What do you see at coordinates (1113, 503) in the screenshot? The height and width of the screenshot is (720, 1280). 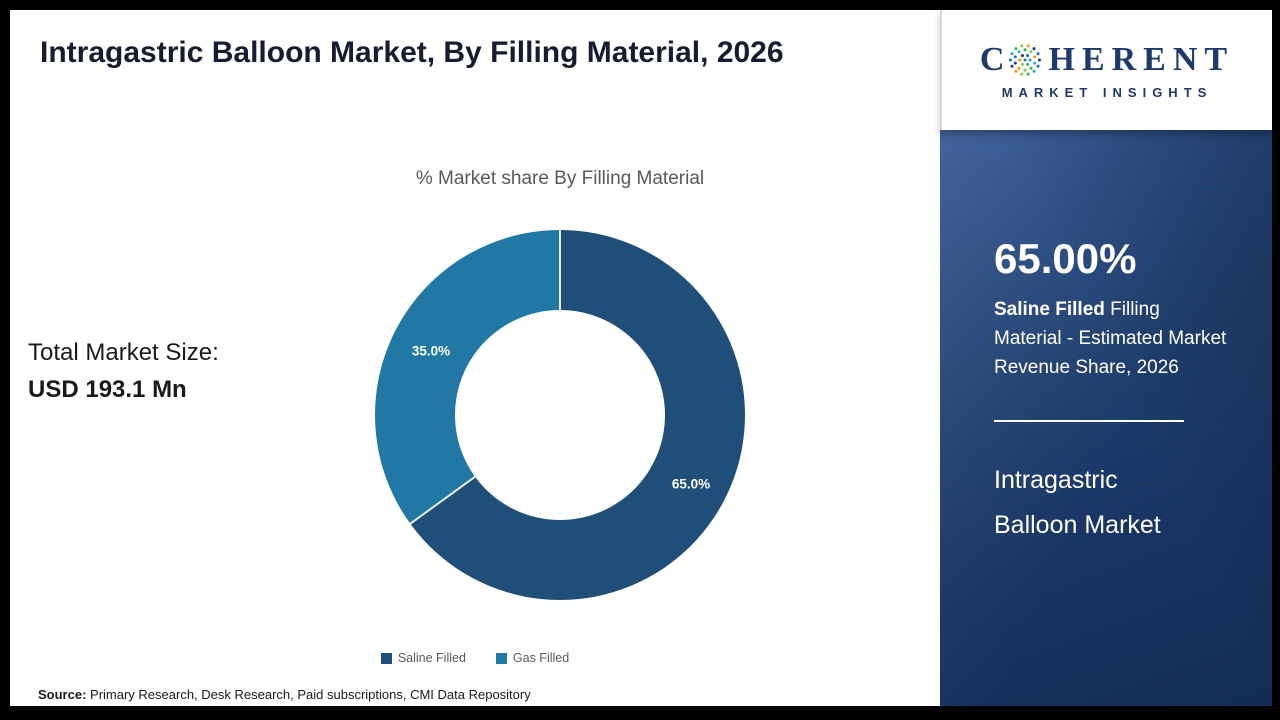 I see `market-name: Intragastric Balloon Market` at bounding box center [1113, 503].